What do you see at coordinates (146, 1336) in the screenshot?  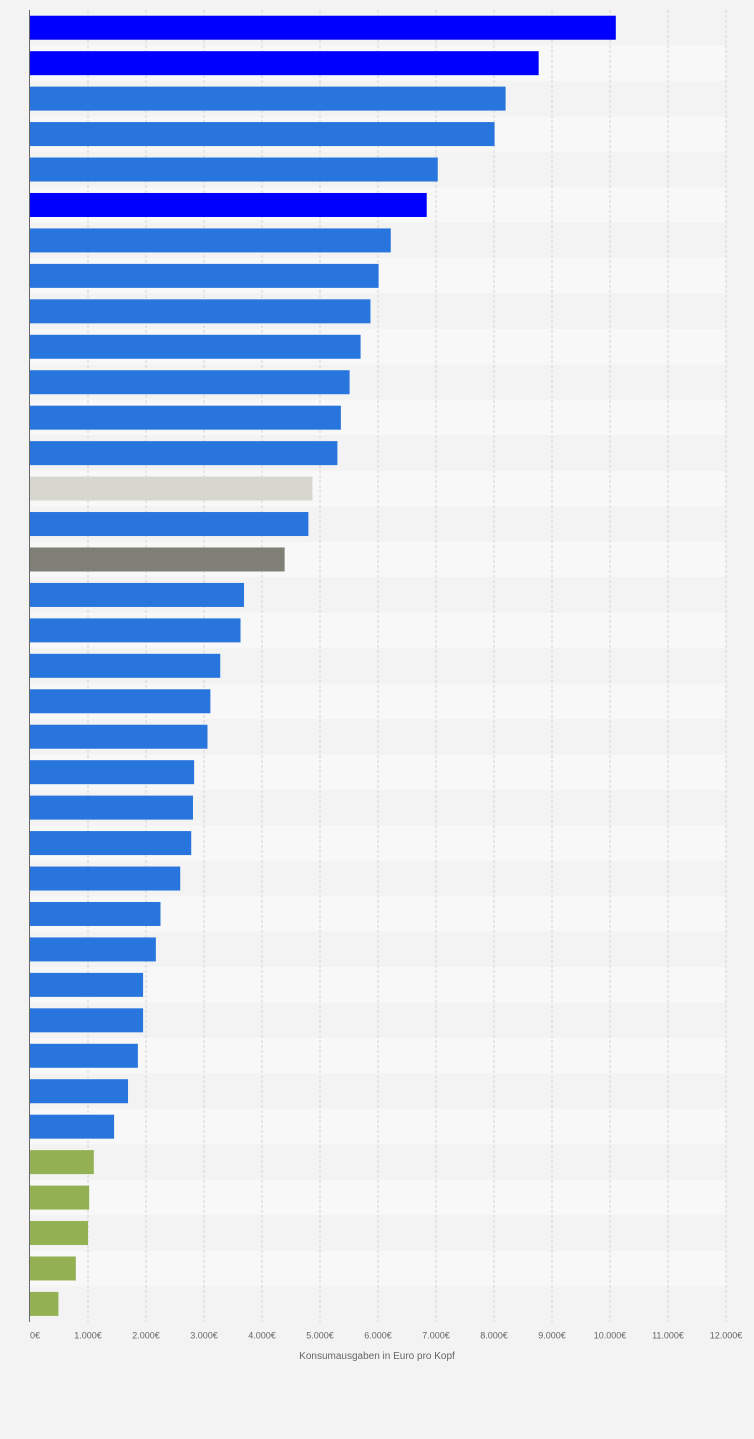 I see `x-tick-label: 2.000€` at bounding box center [146, 1336].